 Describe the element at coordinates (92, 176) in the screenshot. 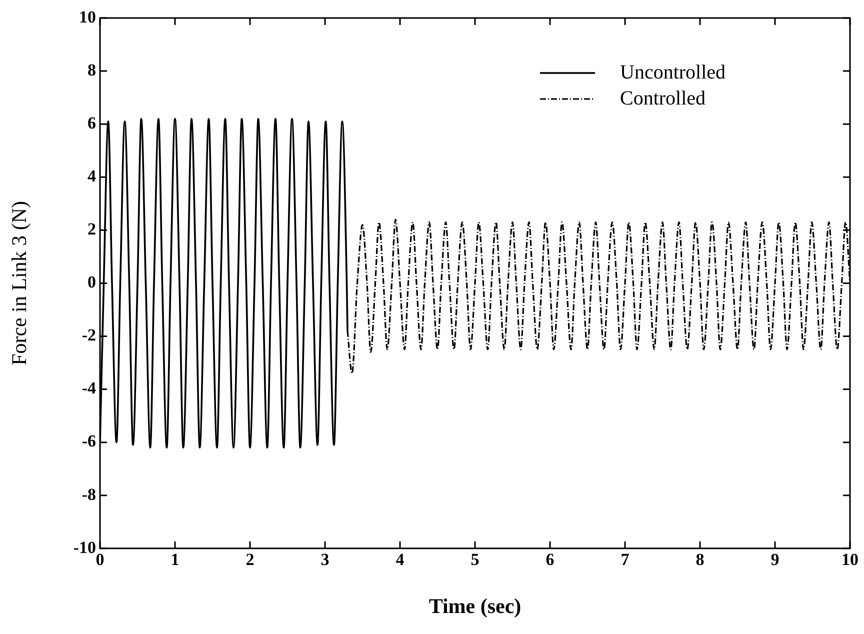

I see `y-tick-label: 4` at that location.